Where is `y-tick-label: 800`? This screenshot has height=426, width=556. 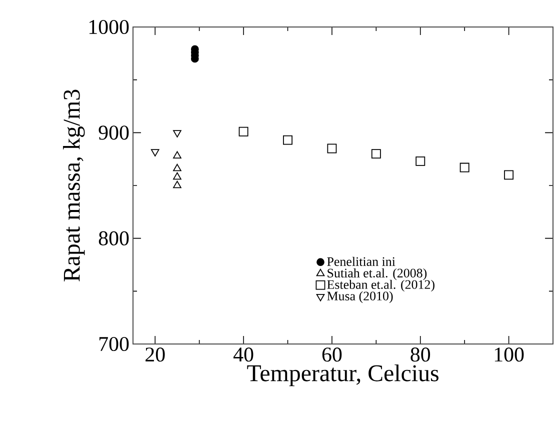
y-tick-label: 800 is located at coordinates (113, 238).